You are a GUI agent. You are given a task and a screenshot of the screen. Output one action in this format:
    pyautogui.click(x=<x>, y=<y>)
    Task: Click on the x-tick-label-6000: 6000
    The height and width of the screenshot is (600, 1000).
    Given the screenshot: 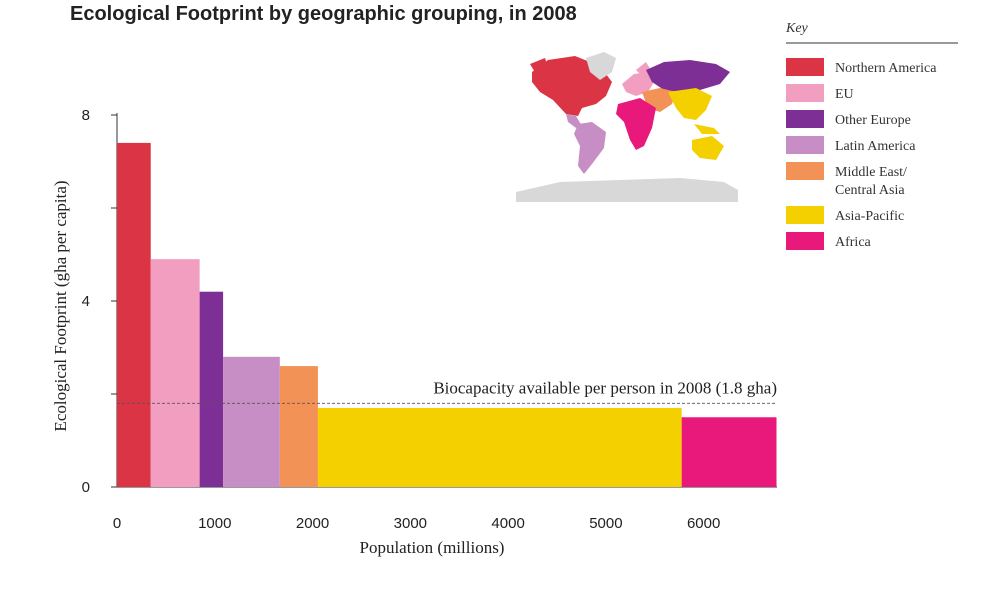 What is the action you would take?
    pyautogui.click(x=703, y=523)
    